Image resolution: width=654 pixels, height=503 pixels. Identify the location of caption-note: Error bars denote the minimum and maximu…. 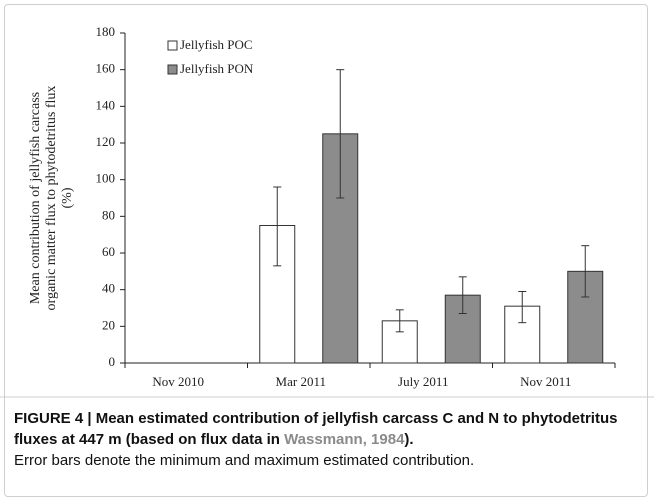
(244, 460).